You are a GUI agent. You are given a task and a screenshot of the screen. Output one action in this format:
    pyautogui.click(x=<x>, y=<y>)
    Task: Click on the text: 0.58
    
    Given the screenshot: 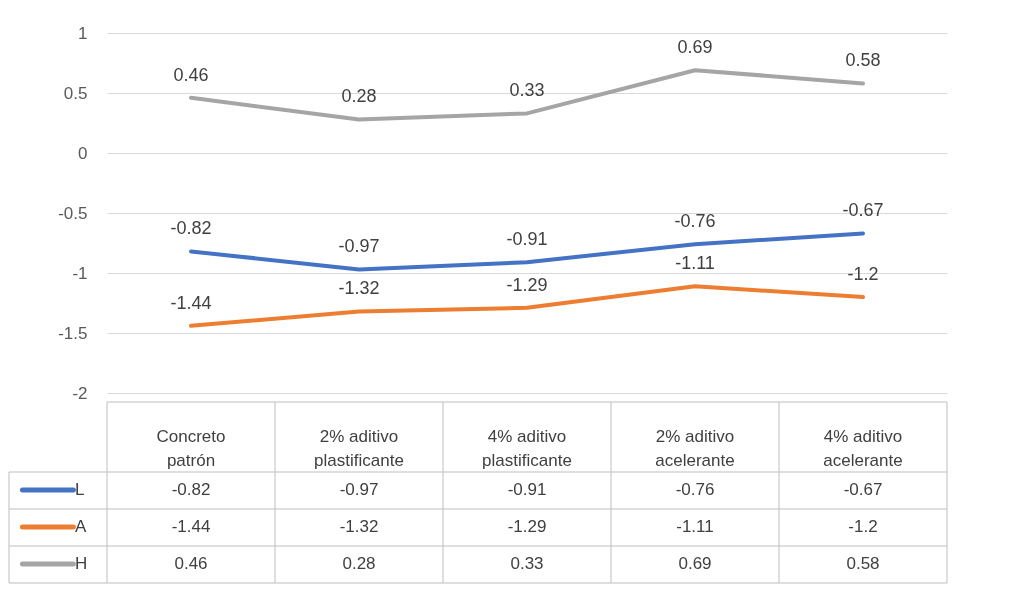 What is the action you would take?
    pyautogui.click(x=863, y=563)
    